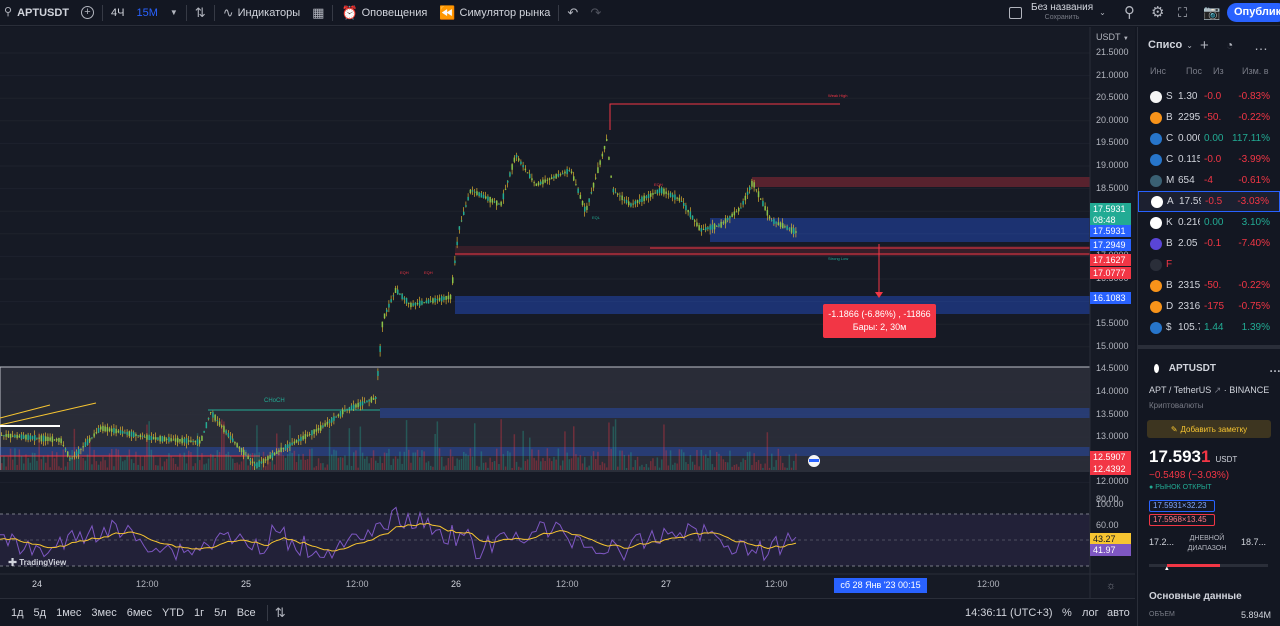 Image resolution: width=1280 pixels, height=626 pixels. Describe the element at coordinates (1112, 37) in the screenshot. I see `currency-label: USDT ▼` at that location.